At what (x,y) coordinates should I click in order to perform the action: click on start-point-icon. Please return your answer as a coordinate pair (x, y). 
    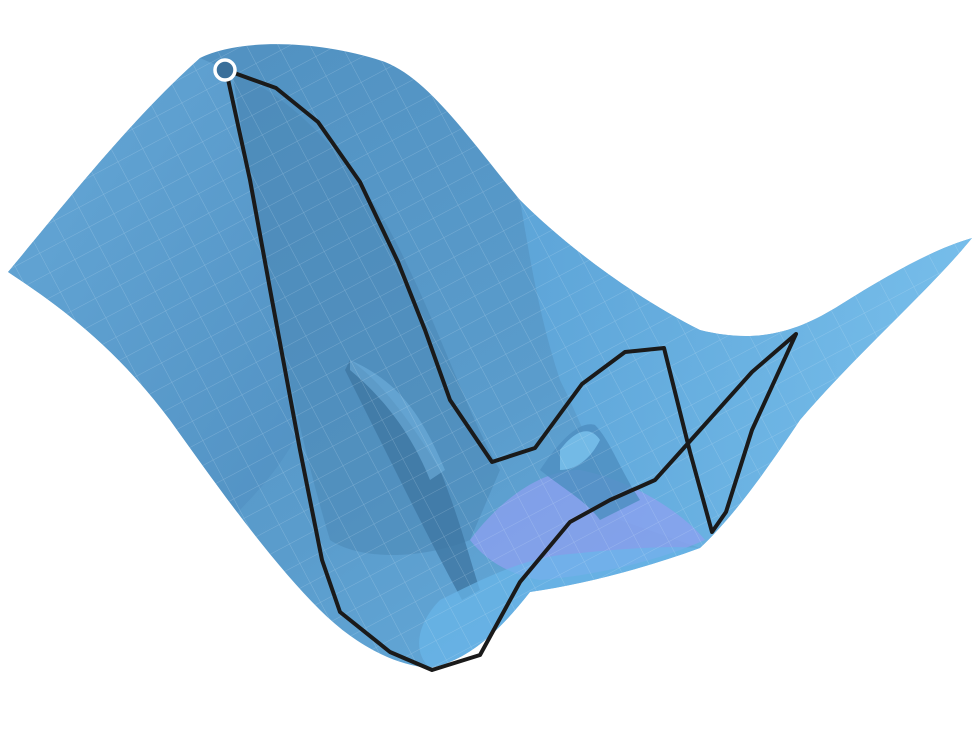
    Looking at the image, I should click on (225, 70).